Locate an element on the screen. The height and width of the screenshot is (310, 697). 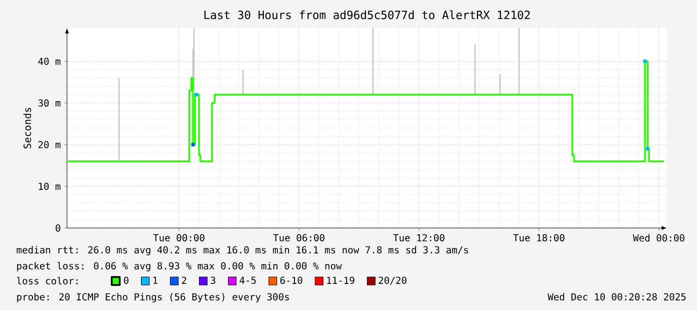
y-tick-label: 30 m is located at coordinates (49, 103).